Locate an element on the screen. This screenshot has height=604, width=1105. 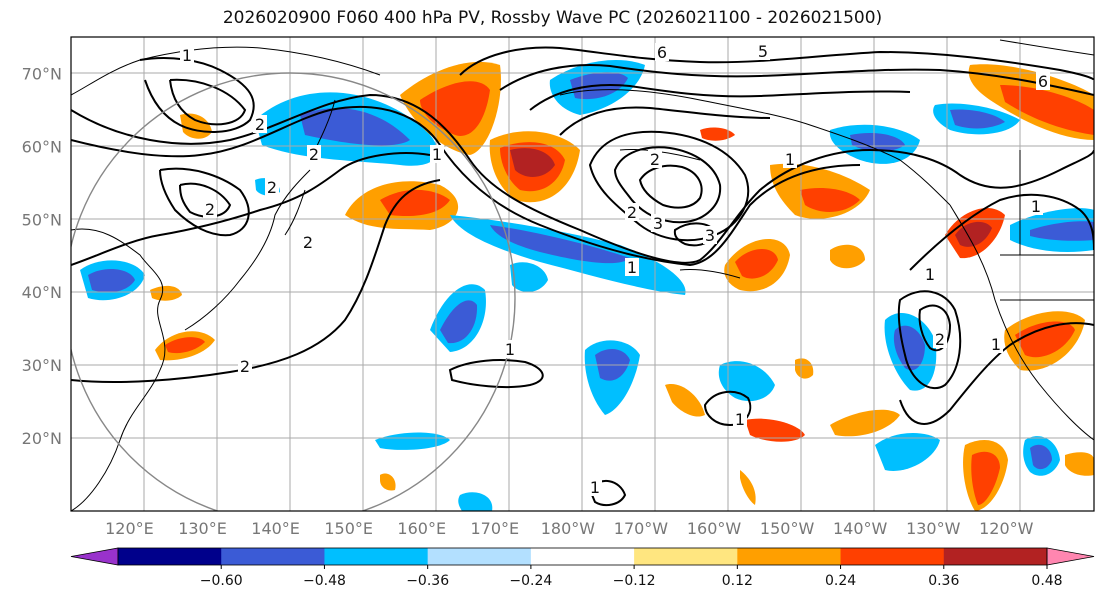
lon-label: 160°W is located at coordinates (714, 528).